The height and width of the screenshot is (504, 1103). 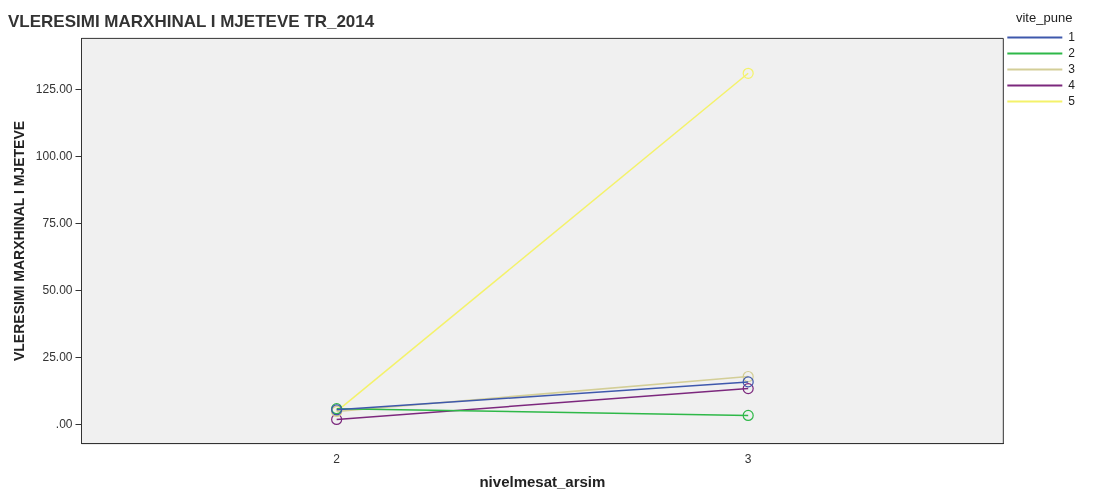 I want to click on legend-label: 1, so click(x=1072, y=36).